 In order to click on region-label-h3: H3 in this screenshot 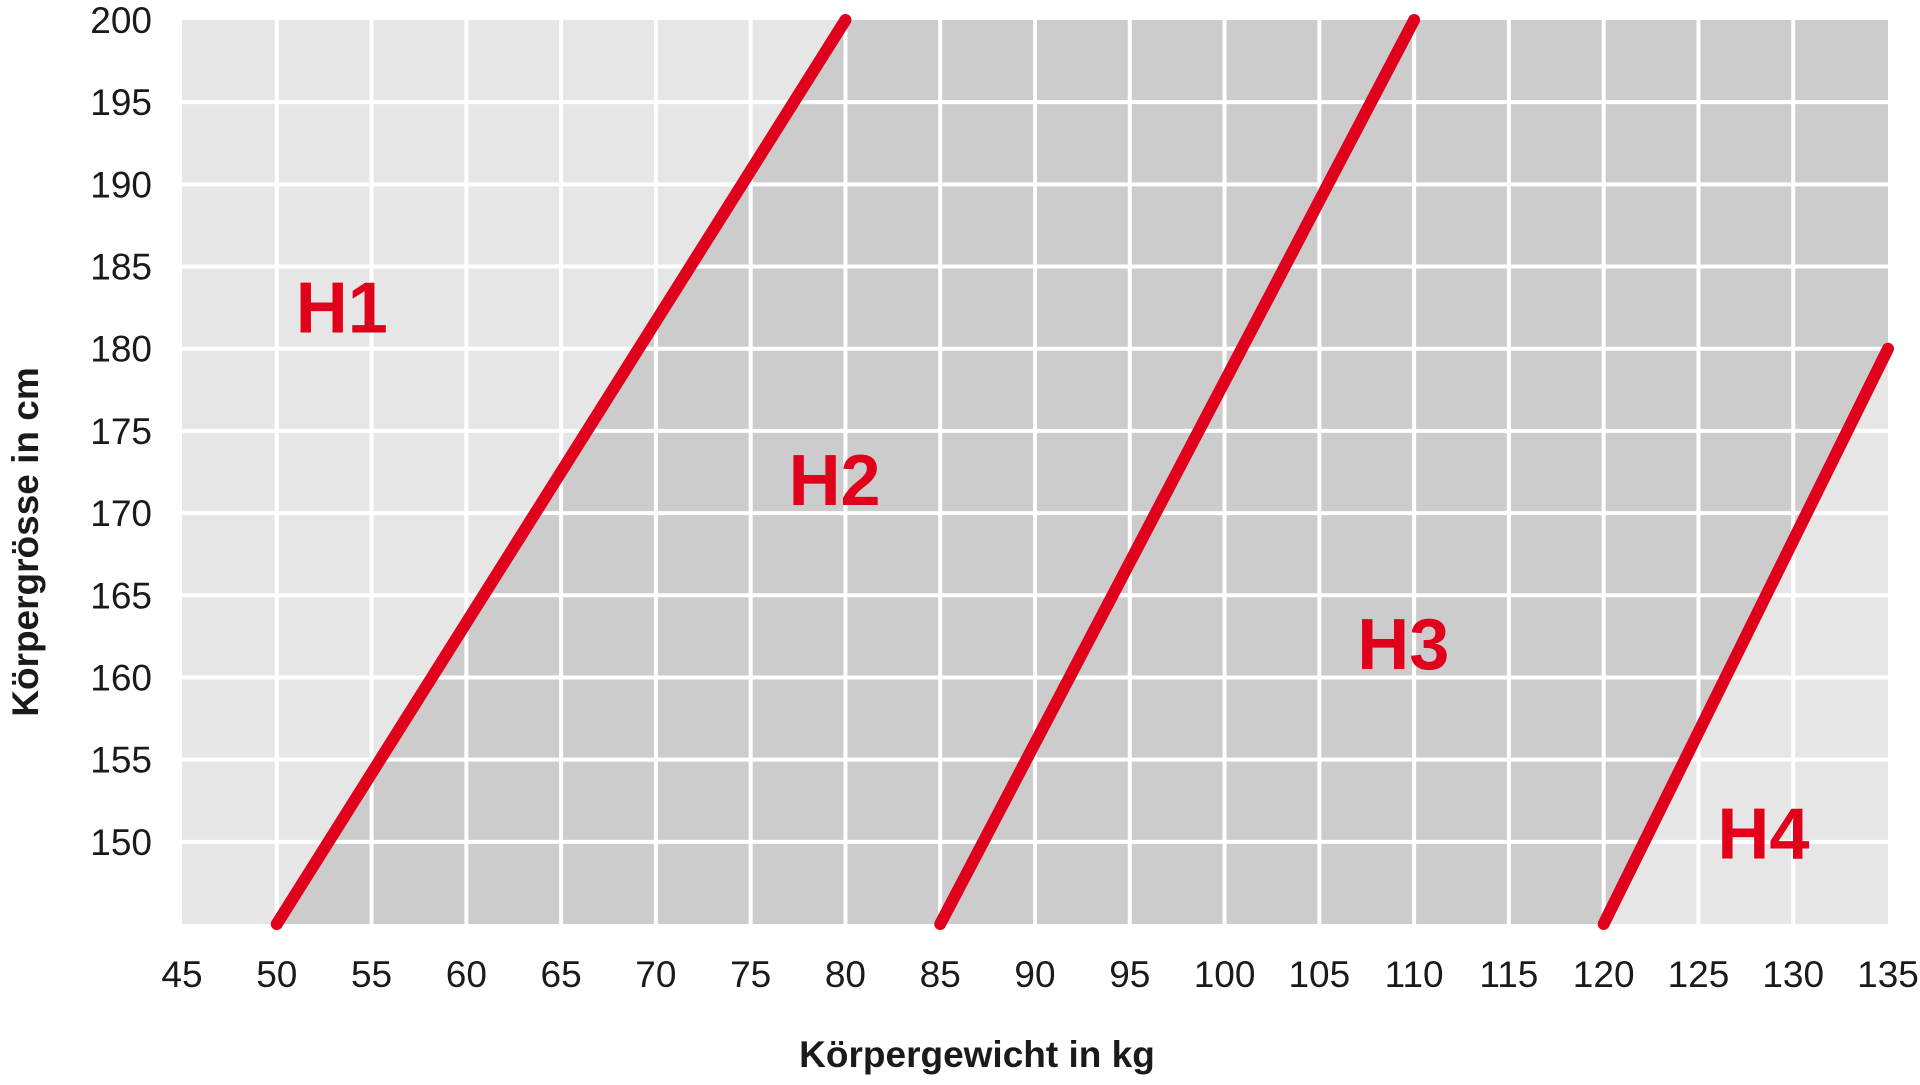, I will do `click(1403, 645)`.